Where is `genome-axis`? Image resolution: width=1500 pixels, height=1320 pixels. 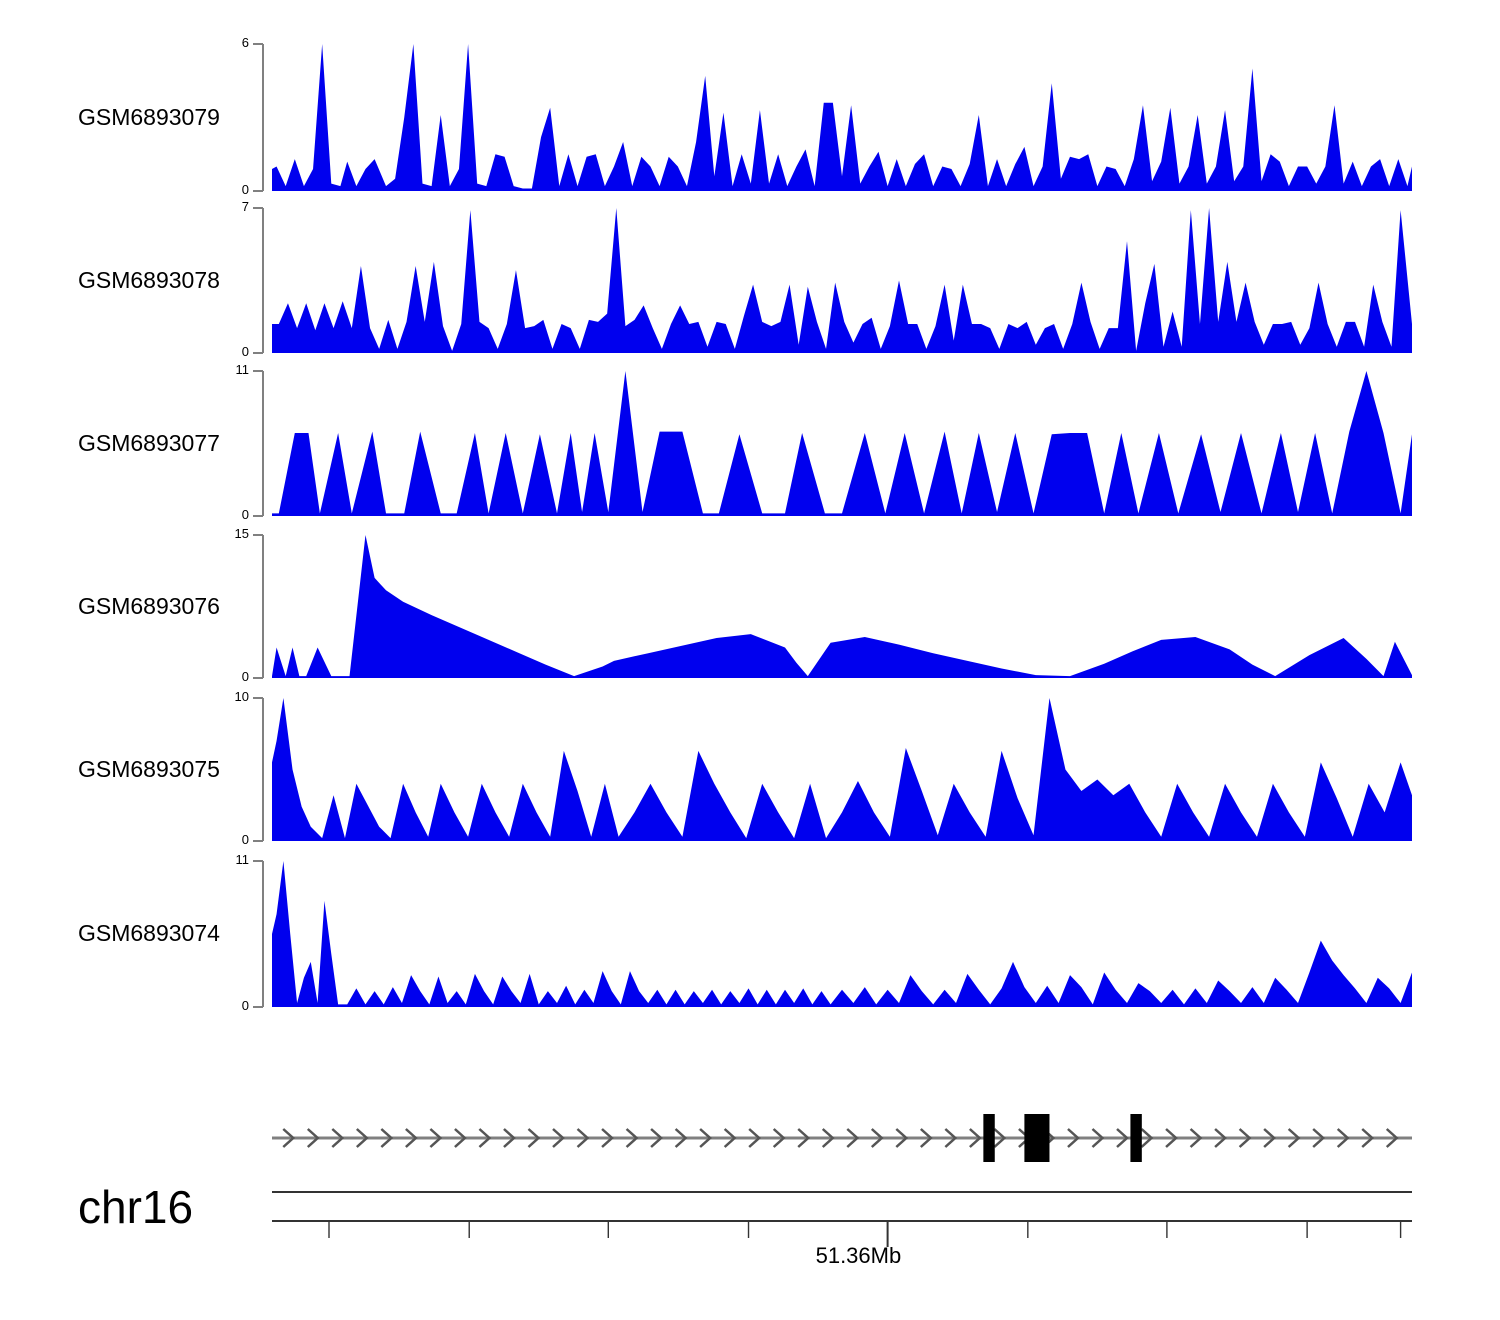
genome-axis is located at coordinates (842, 1219).